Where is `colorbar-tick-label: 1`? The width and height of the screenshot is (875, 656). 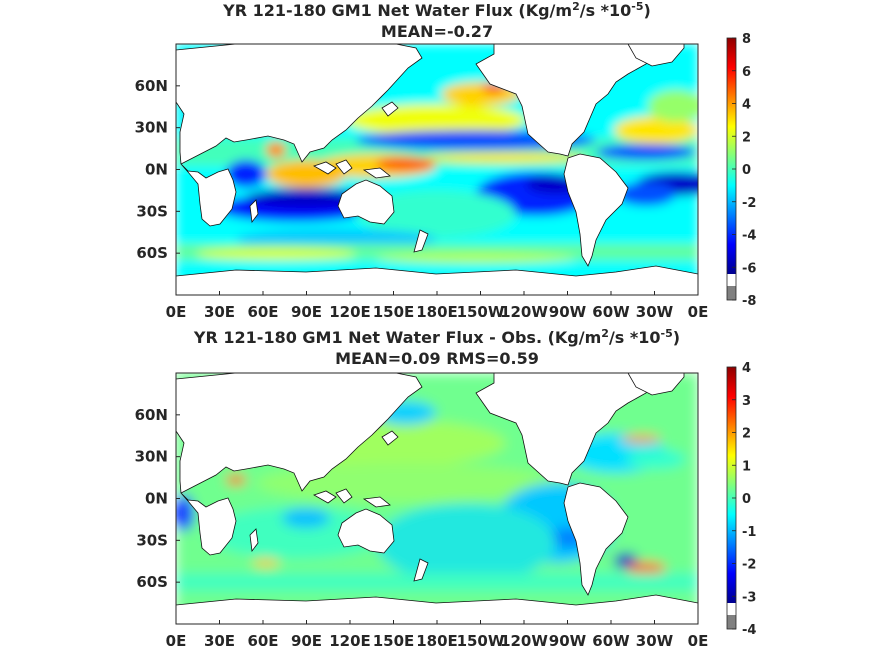 colorbar-tick-label: 1 is located at coordinates (746, 466).